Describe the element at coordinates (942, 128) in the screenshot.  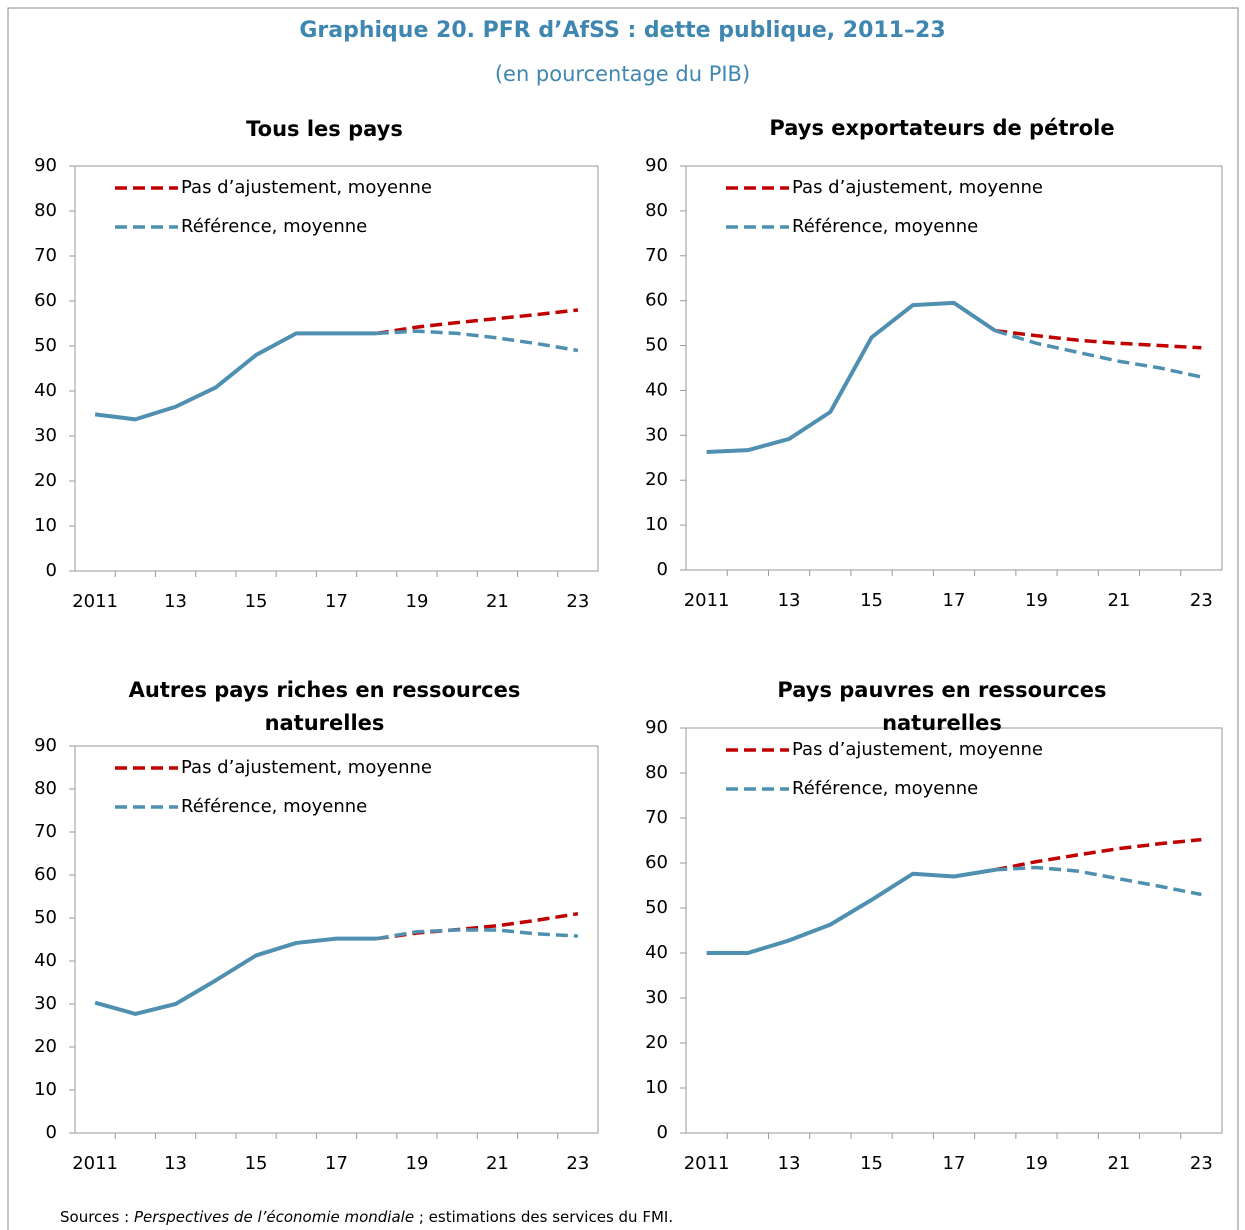
I see `panel-title: Pays exportateurs de pétrole` at that location.